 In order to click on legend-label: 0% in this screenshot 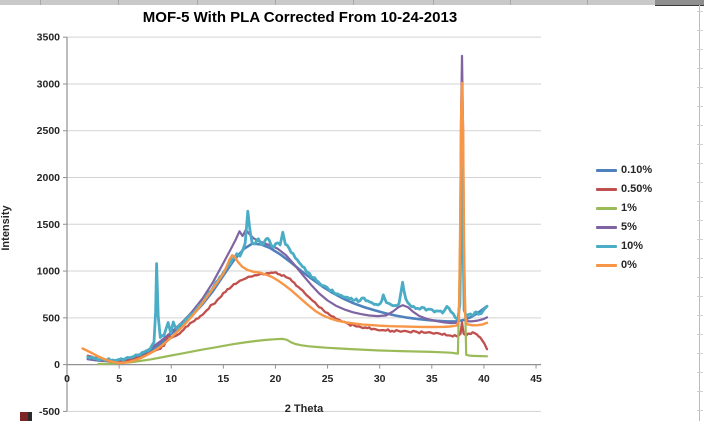, I will do `click(629, 265)`.